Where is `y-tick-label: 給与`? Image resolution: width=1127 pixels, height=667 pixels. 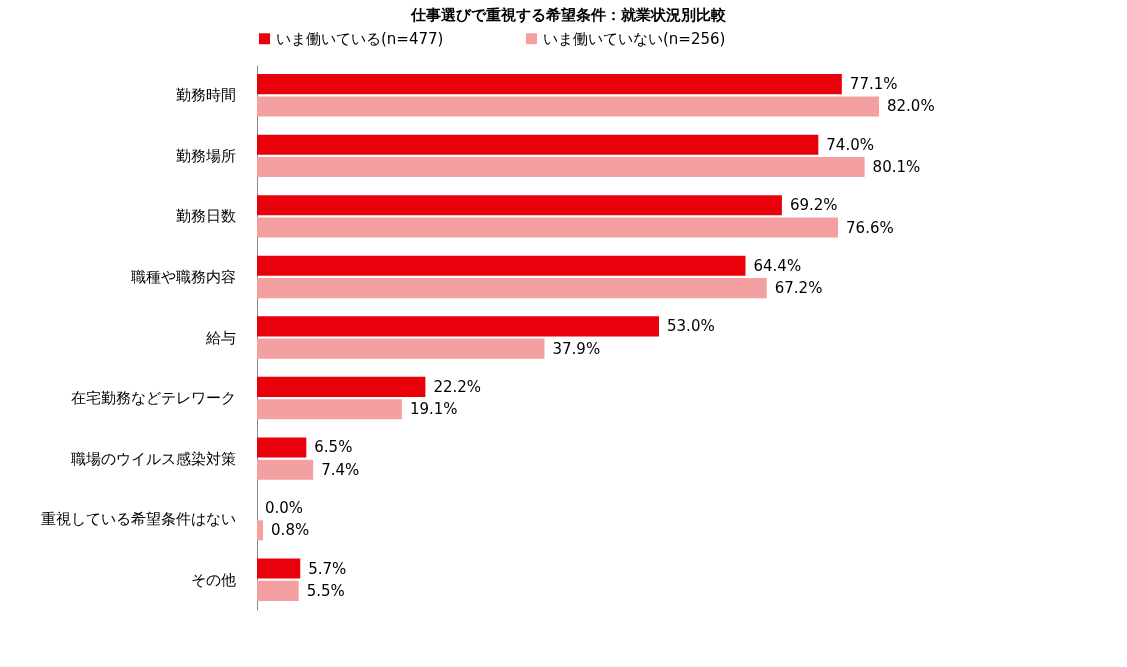 y-tick-label: 給与 is located at coordinates (220, 337).